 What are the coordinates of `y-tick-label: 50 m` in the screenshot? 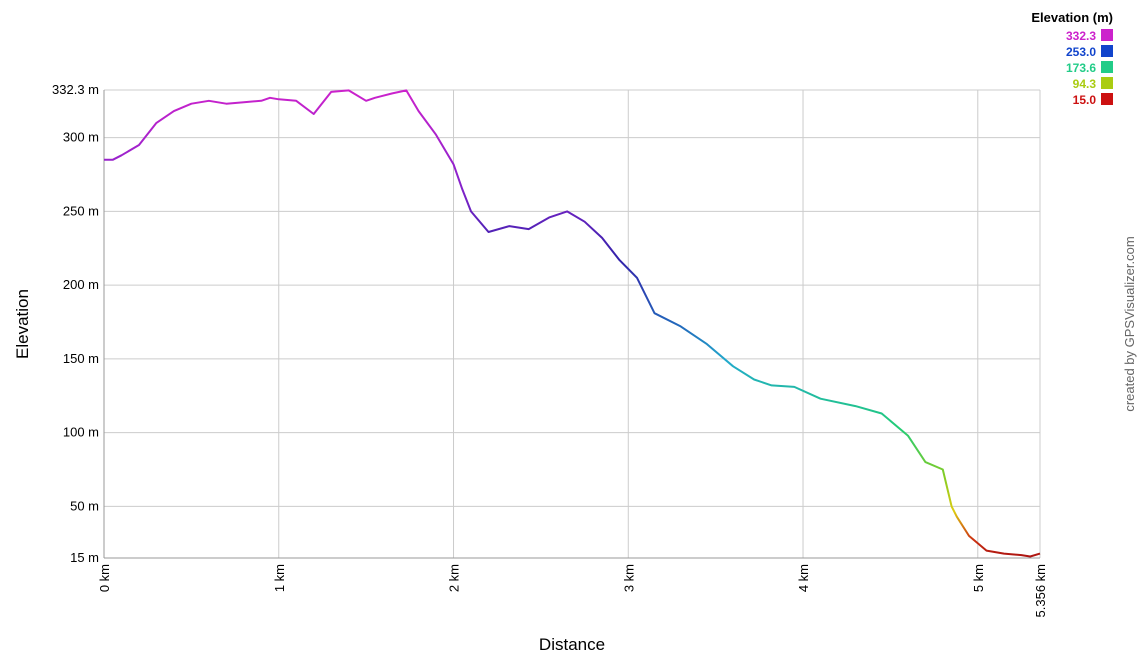 It's located at (84, 505).